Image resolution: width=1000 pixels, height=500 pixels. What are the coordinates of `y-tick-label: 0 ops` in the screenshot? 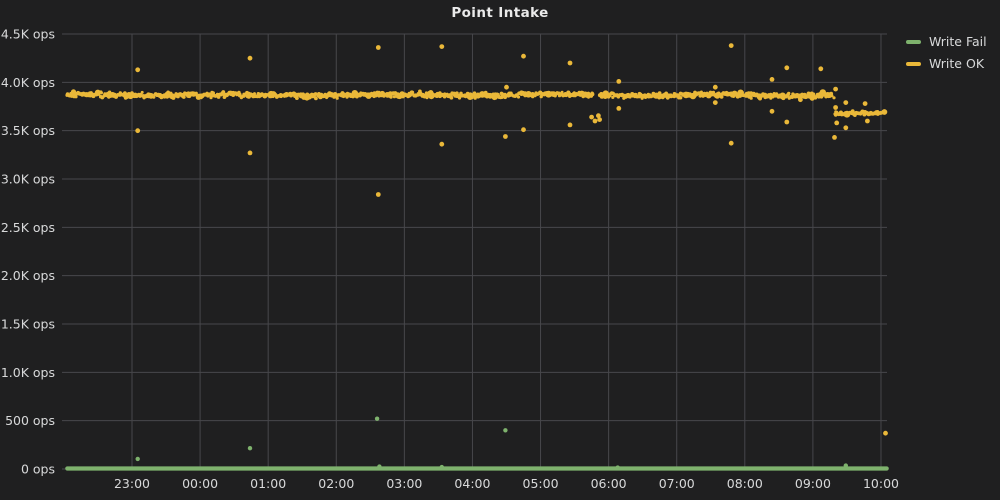 It's located at (38, 469).